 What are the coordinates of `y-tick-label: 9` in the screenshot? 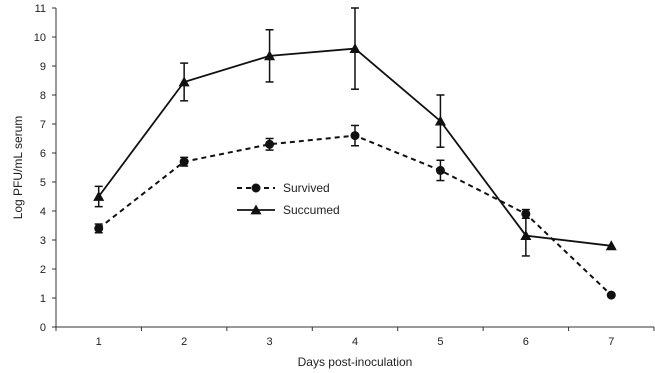 It's located at (43, 67).